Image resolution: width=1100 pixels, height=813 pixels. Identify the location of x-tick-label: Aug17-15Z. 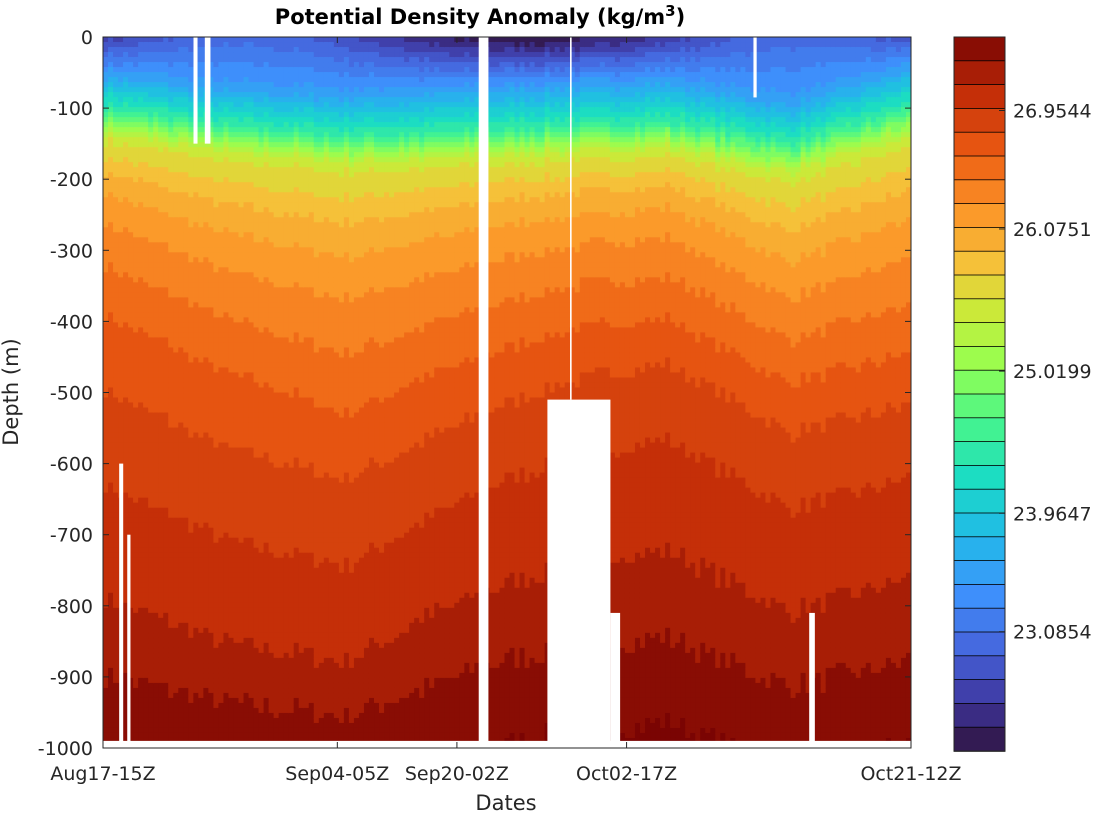
(102, 774).